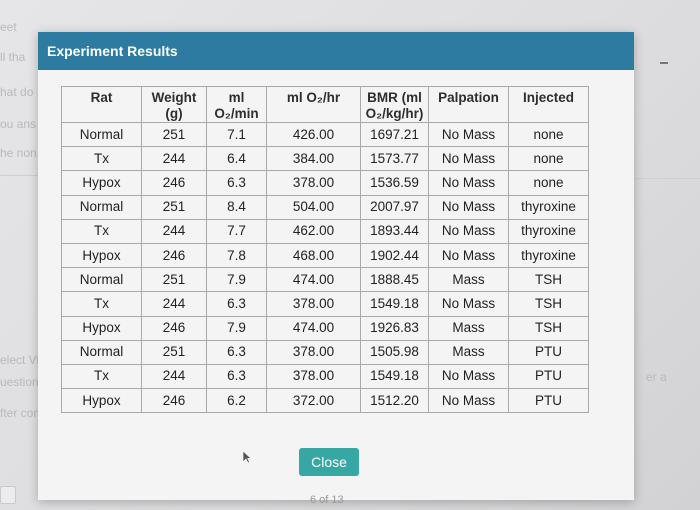  What do you see at coordinates (18, 153) in the screenshot?
I see `background-text: he non` at bounding box center [18, 153].